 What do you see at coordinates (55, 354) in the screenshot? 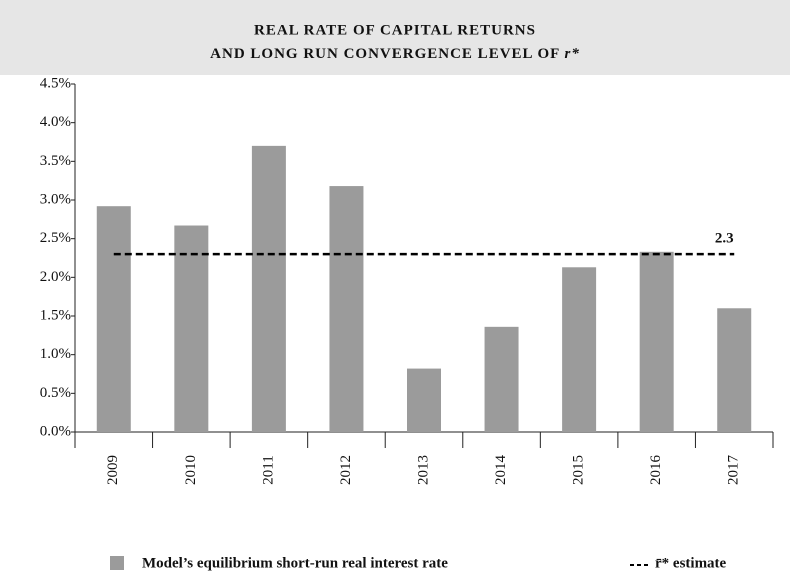
I see `y-tick-label: 1.0%` at bounding box center [55, 354].